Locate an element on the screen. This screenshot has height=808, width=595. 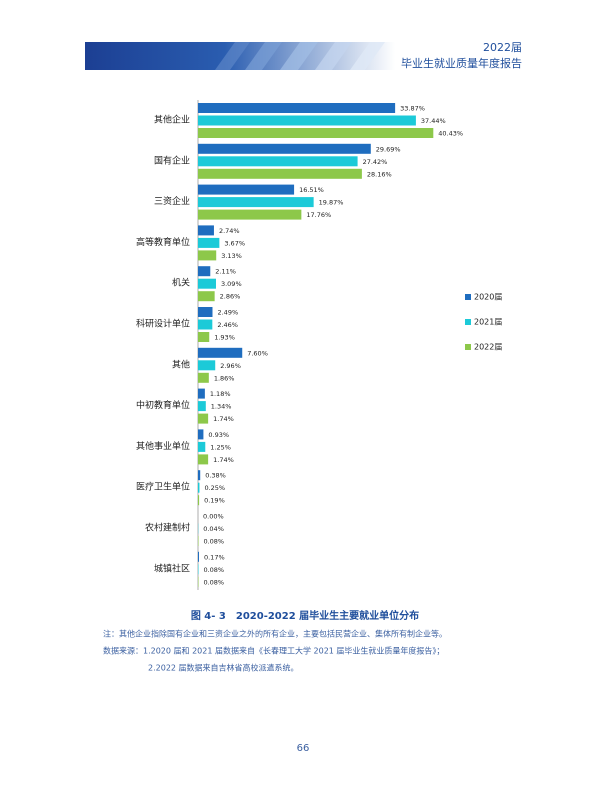
value-label: 3.67% is located at coordinates (234, 243).